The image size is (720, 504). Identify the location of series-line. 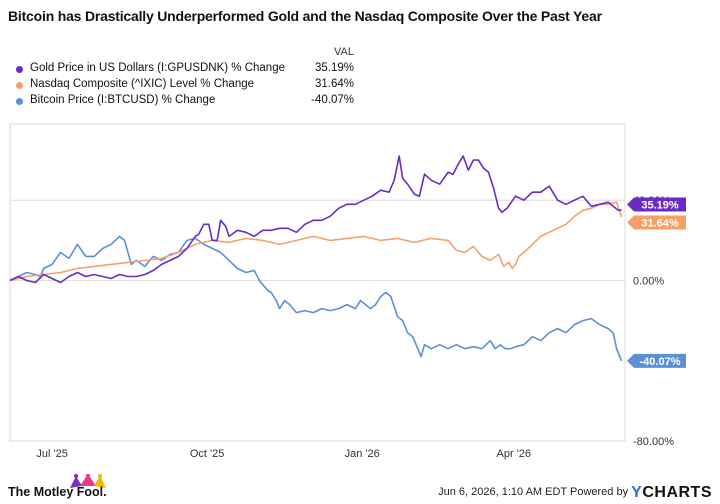
(316, 241).